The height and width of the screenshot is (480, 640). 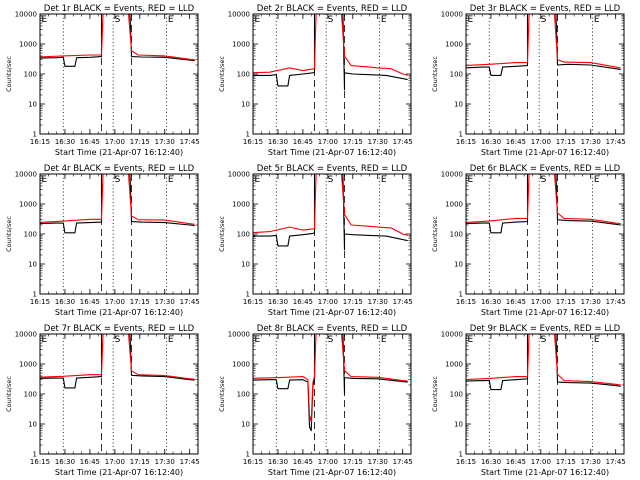 I want to click on panel-title: Det 7r BLACK = Events, RED = LLD, so click(x=119, y=329).